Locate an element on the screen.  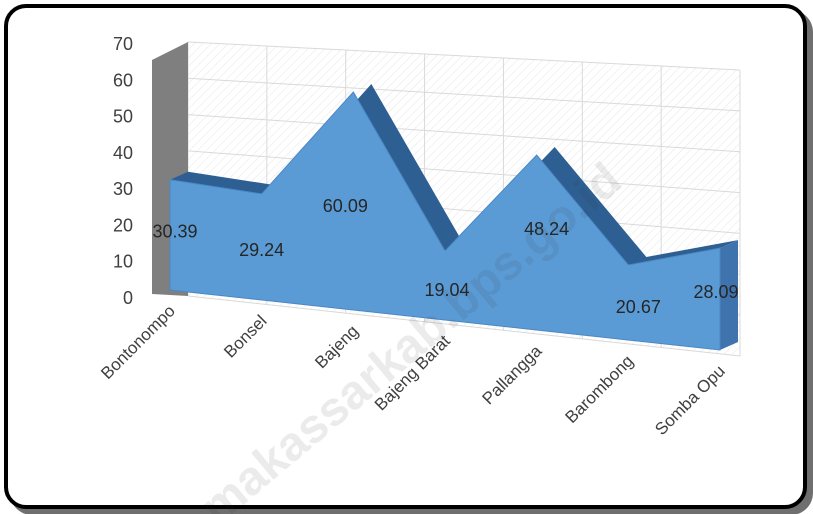
y-tick-label: 10 is located at coordinates (123, 262).